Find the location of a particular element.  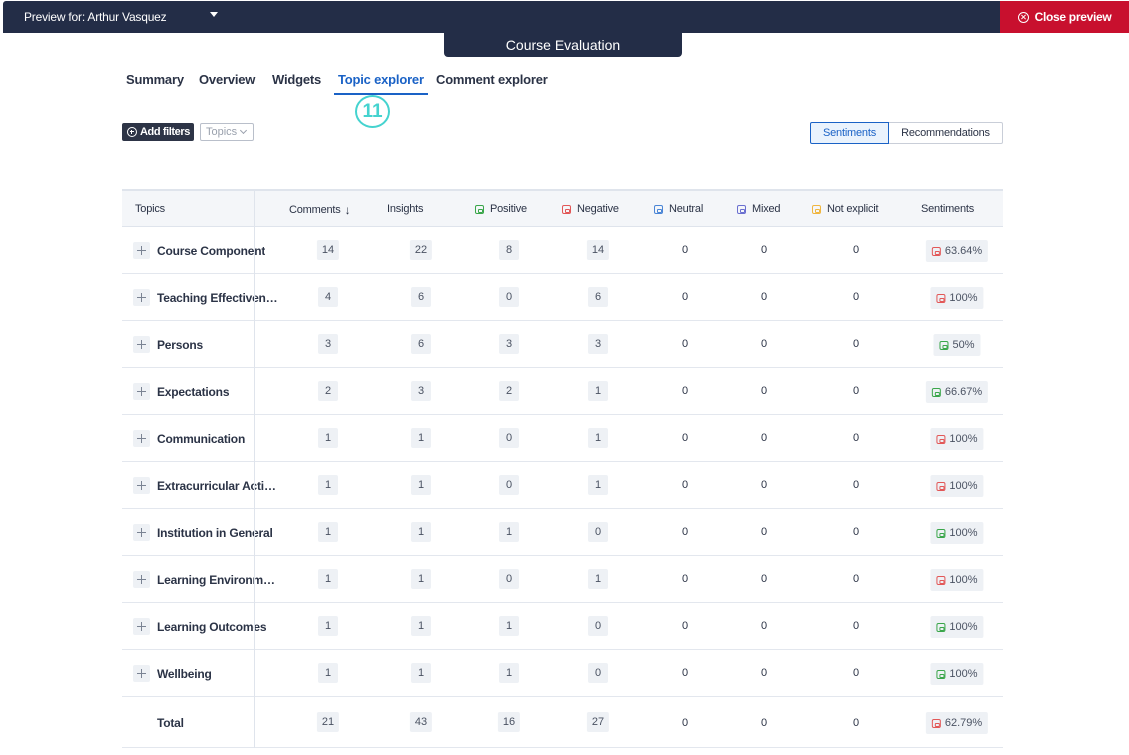

header-positive-label: Positive is located at coordinates (508, 209).